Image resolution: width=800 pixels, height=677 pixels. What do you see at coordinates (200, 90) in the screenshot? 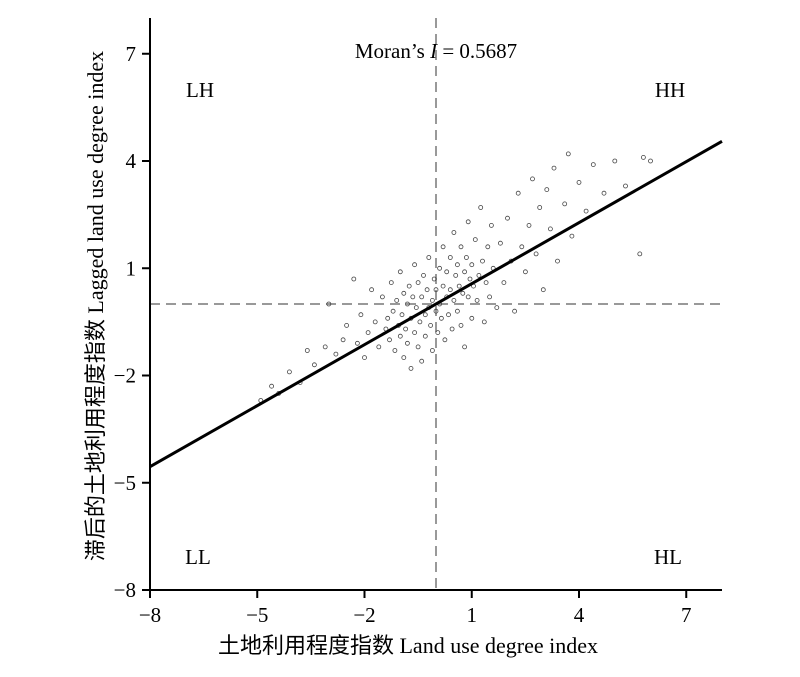
I see `quadrant-label-top-left: LH` at bounding box center [200, 90].